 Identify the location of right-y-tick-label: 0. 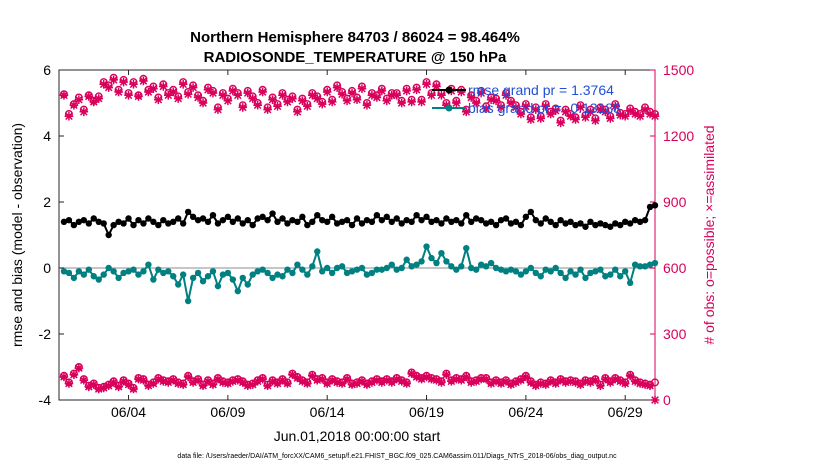
(667, 400).